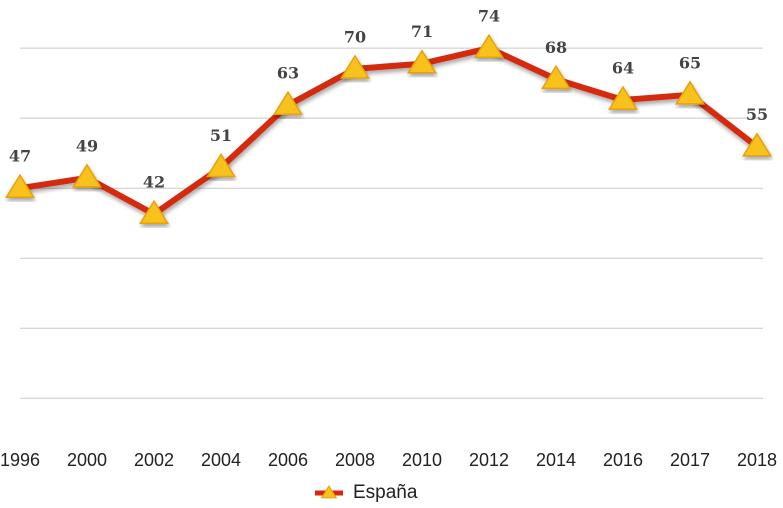  What do you see at coordinates (20, 156) in the screenshot?
I see `data-label: 47` at bounding box center [20, 156].